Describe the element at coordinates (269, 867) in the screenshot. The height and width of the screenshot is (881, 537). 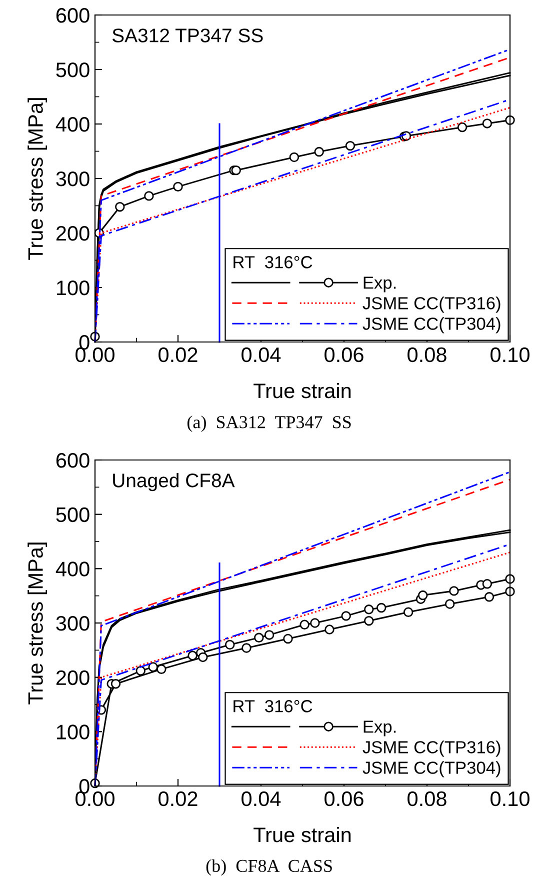
I see `text: (b) CF8A CASS` at that location.